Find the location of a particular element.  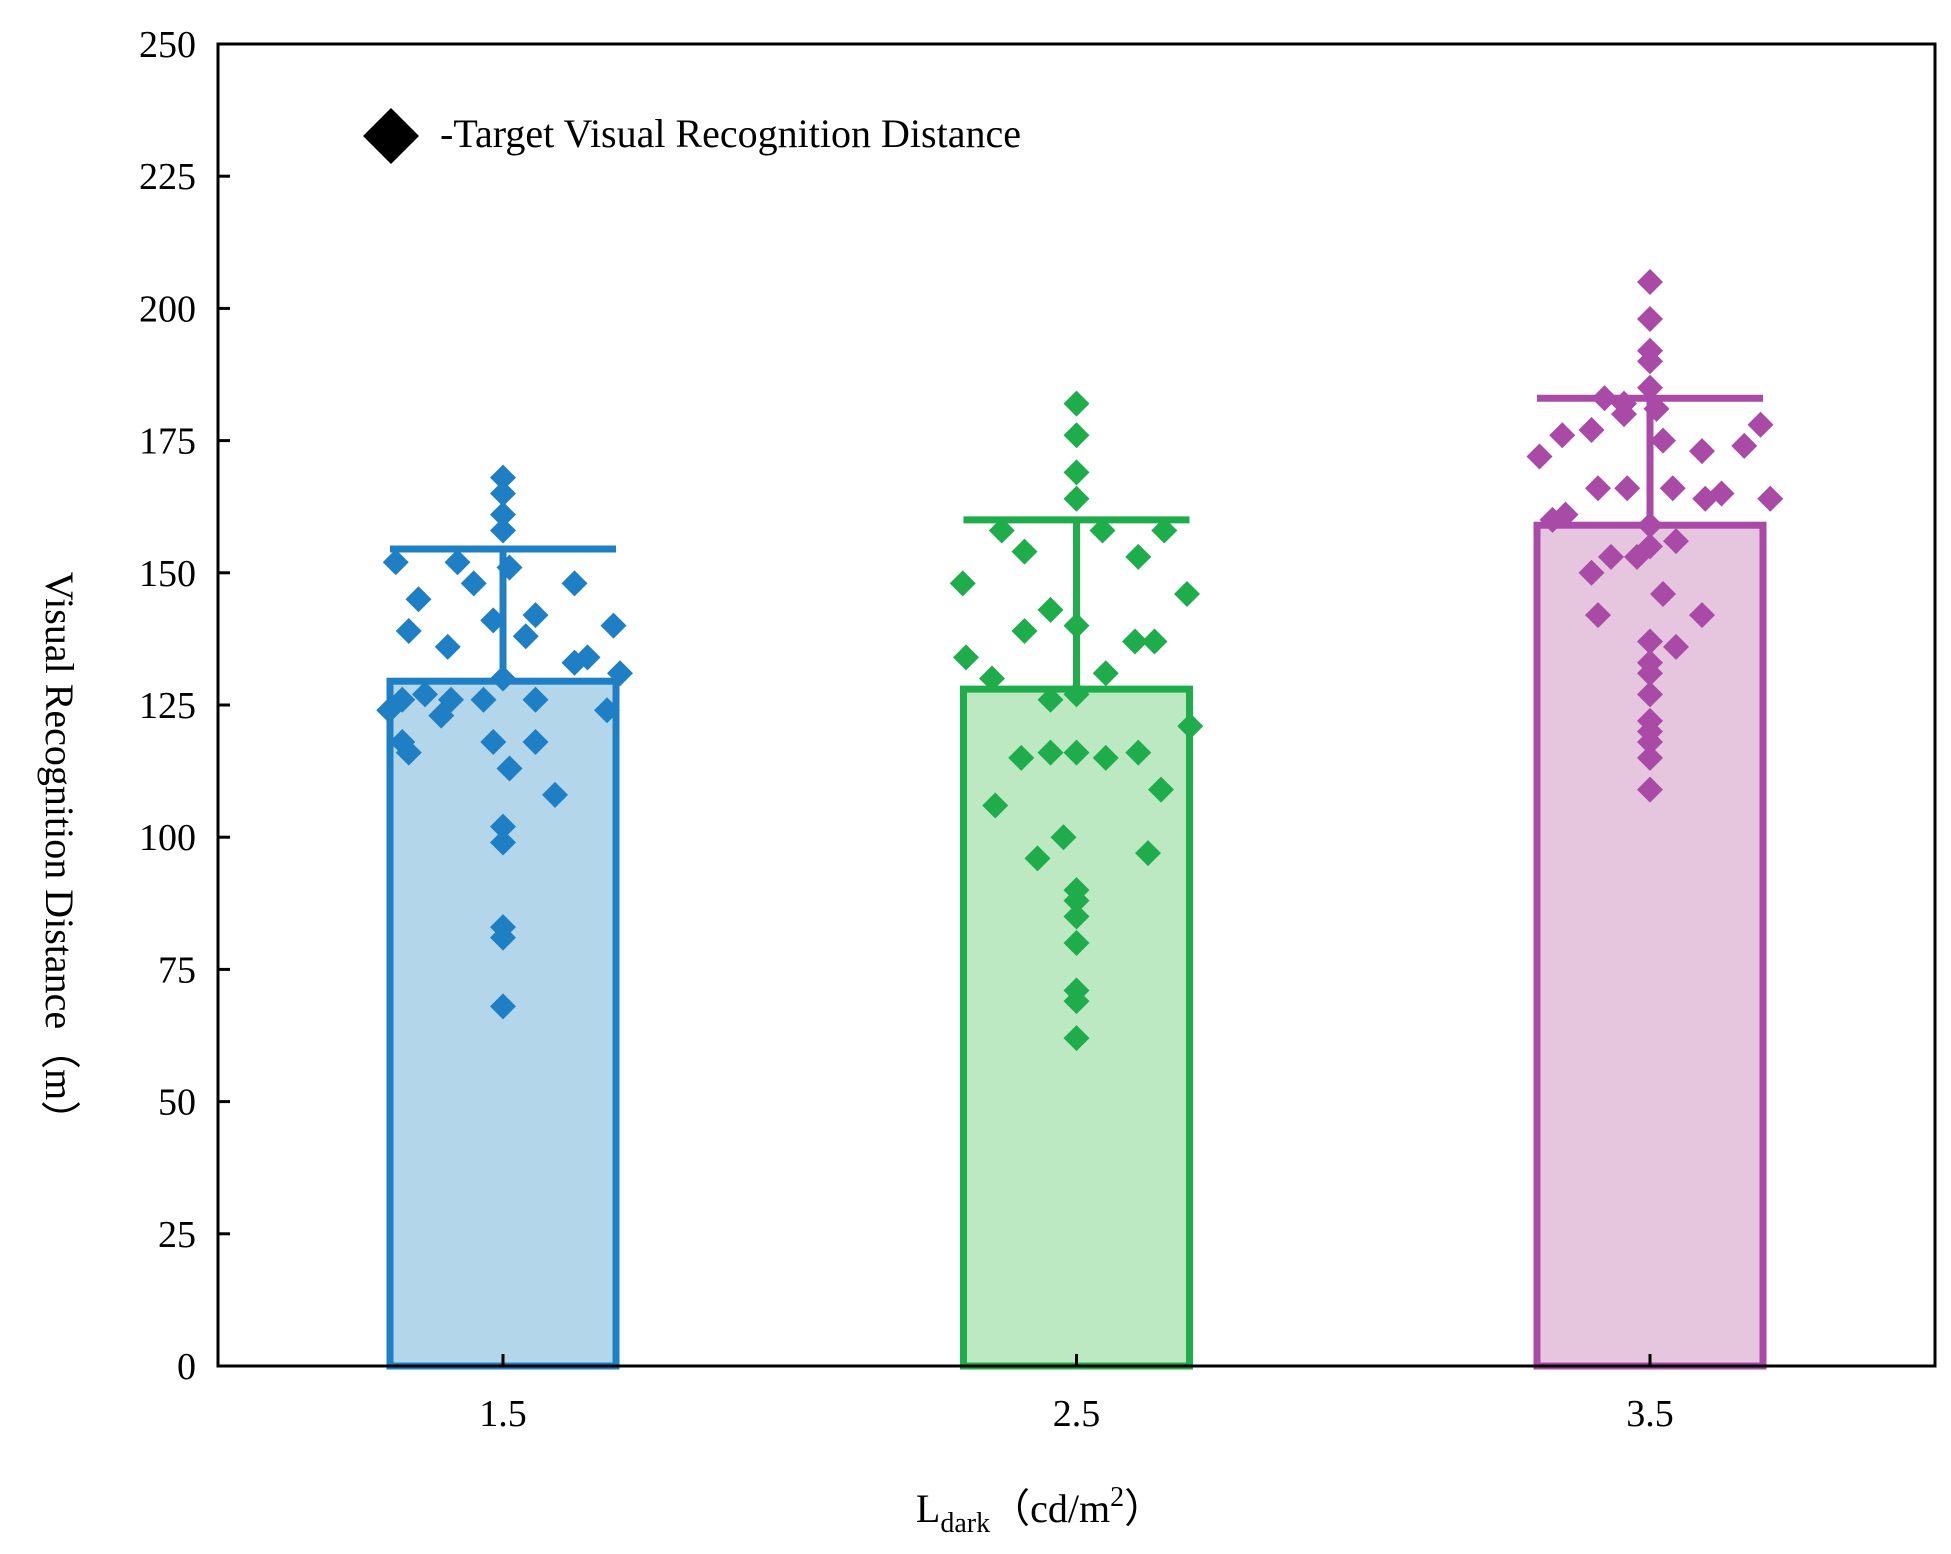

y-tick-label: 50 is located at coordinates (177, 1103).